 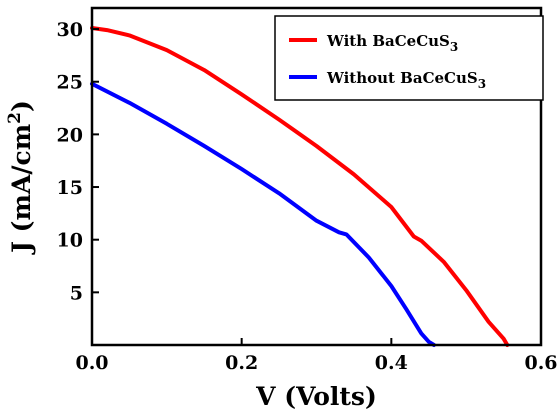 What do you see at coordinates (482, 84) in the screenshot?
I see `legend-label-without-subscript: 3` at bounding box center [482, 84].